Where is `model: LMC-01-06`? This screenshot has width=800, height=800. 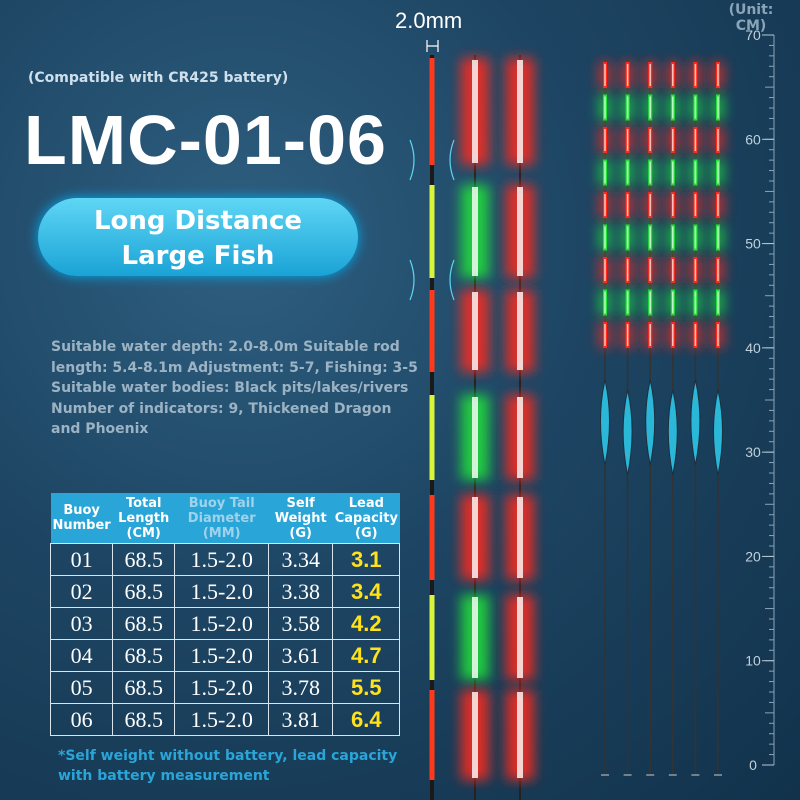 model: LMC-01-06 is located at coordinates (205, 140).